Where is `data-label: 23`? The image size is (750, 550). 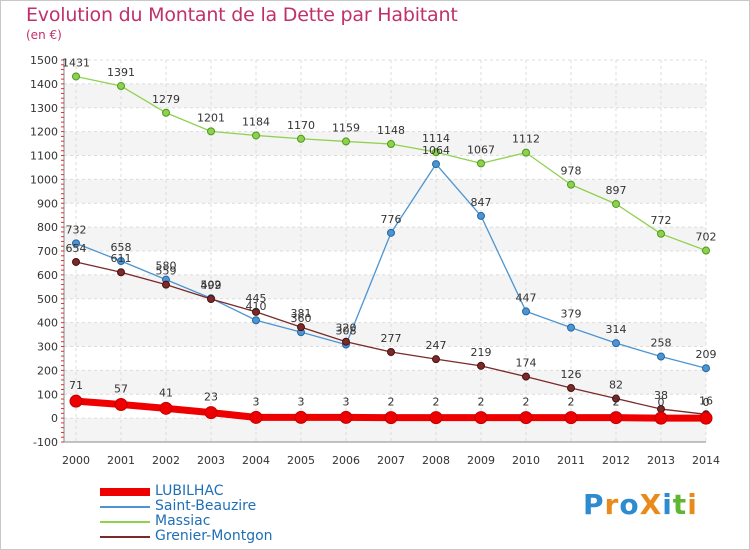 data-label: 23 is located at coordinates (211, 397).